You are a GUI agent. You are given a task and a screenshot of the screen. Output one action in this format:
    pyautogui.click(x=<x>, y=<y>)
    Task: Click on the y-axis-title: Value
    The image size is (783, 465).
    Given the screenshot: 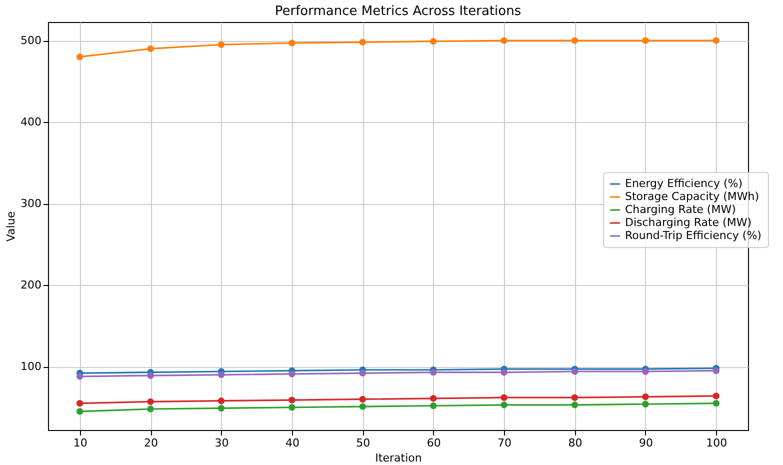 What is the action you would take?
    pyautogui.click(x=11, y=226)
    